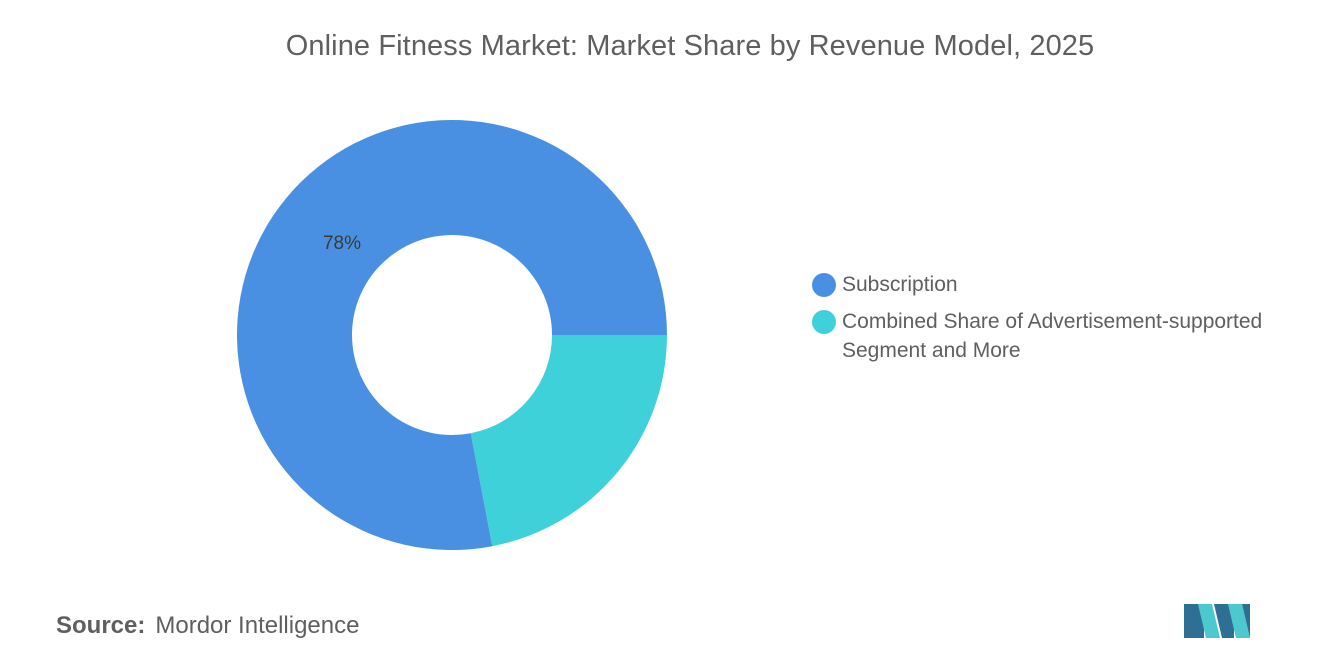  Describe the element at coordinates (1062, 284) in the screenshot. I see `legend-item-subscription: Subscription` at that location.